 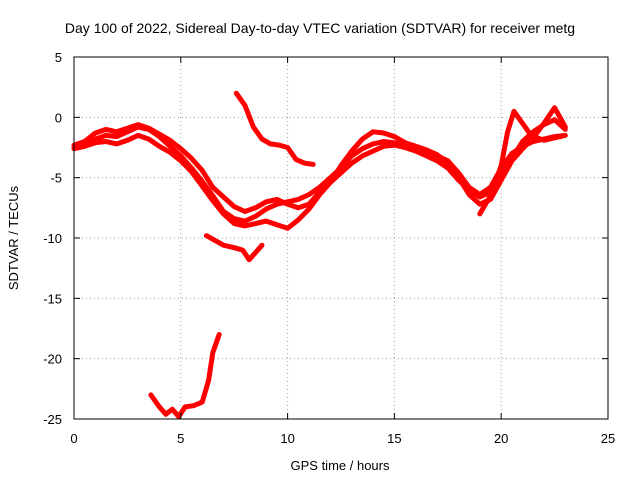 What do you see at coordinates (52, 419) in the screenshot?
I see `y-tick-label: -25` at bounding box center [52, 419].